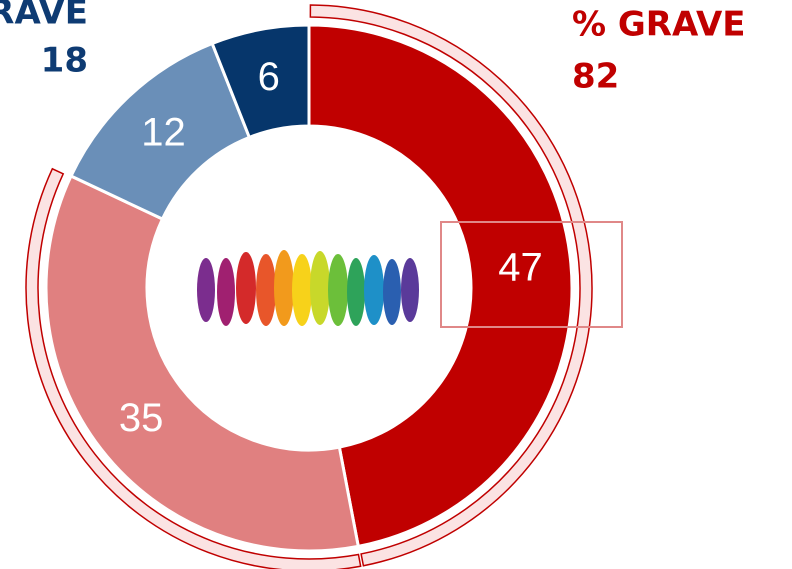 This screenshot has width=792, height=569. What do you see at coordinates (269, 77) in the screenshot?
I see `data-label: 6` at bounding box center [269, 77].